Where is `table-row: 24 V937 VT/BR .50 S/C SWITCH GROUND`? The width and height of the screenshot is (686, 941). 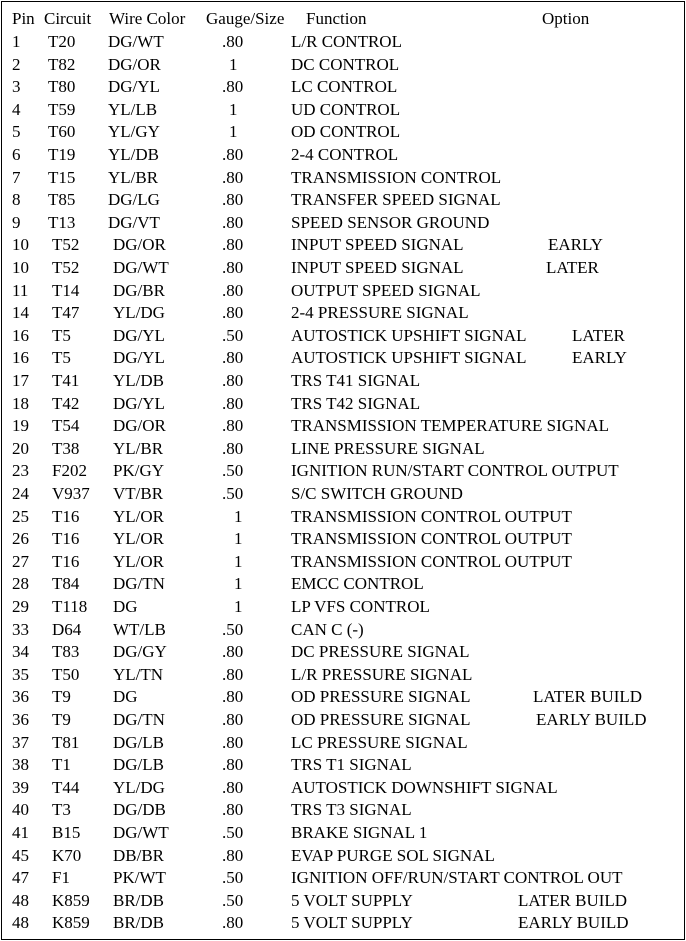
table-row: 24 V937 VT/BR .50 S/C SWITCH GROUND is located at coordinates (344, 494).